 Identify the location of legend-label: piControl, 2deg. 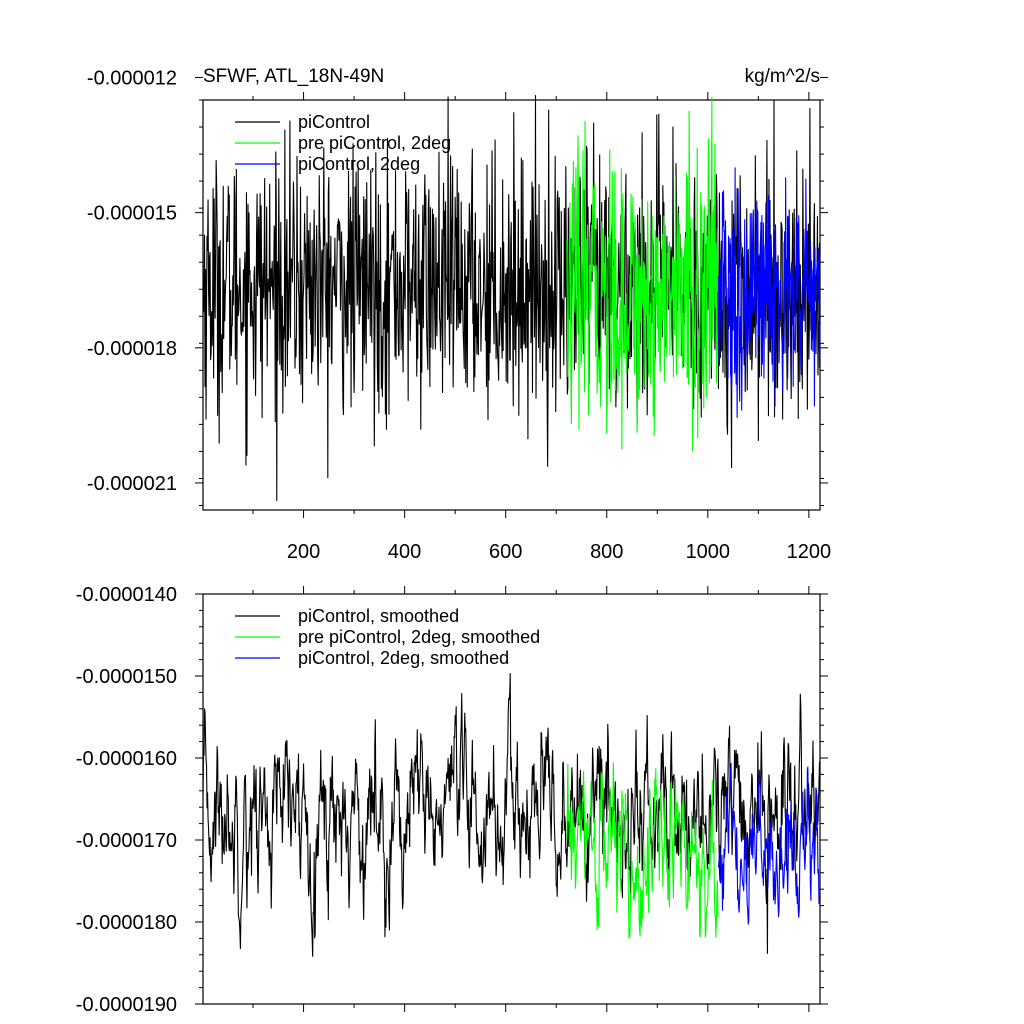
(359, 164).